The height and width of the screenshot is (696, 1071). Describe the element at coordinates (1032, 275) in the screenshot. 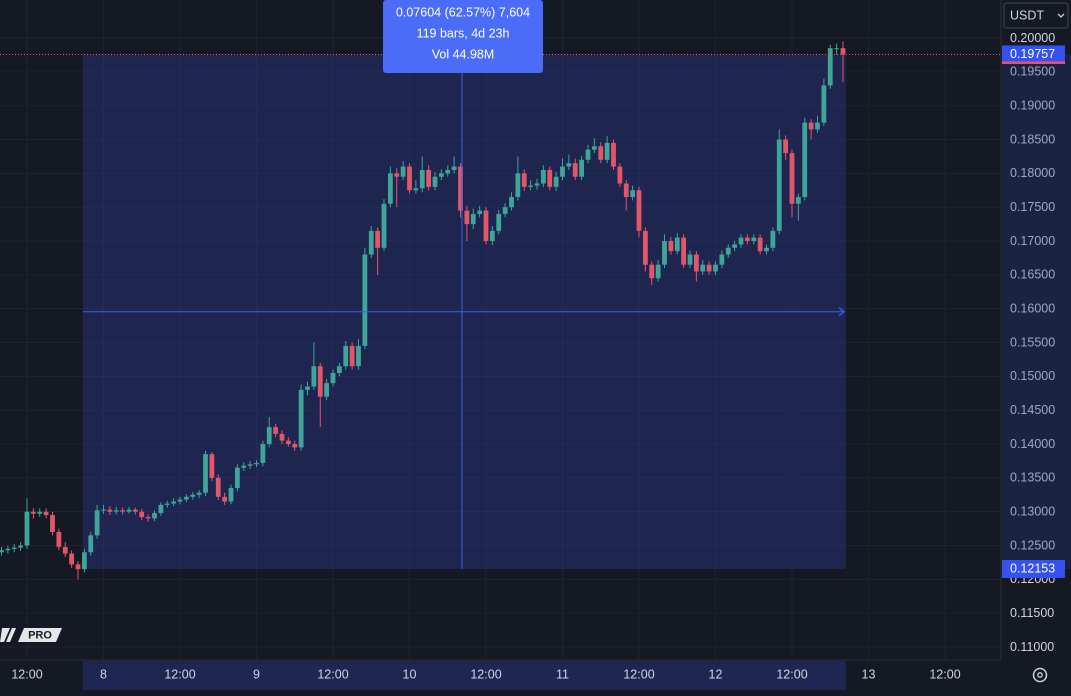

I see `y-tick-label: 0.16500` at that location.